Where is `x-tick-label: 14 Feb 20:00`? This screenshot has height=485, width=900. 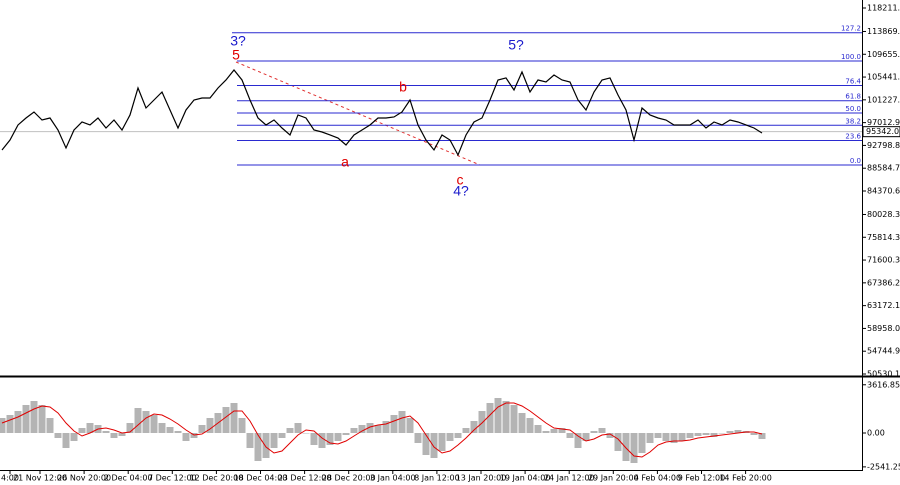
x-tick-label: 14 Feb 20:00 is located at coordinates (745, 478).